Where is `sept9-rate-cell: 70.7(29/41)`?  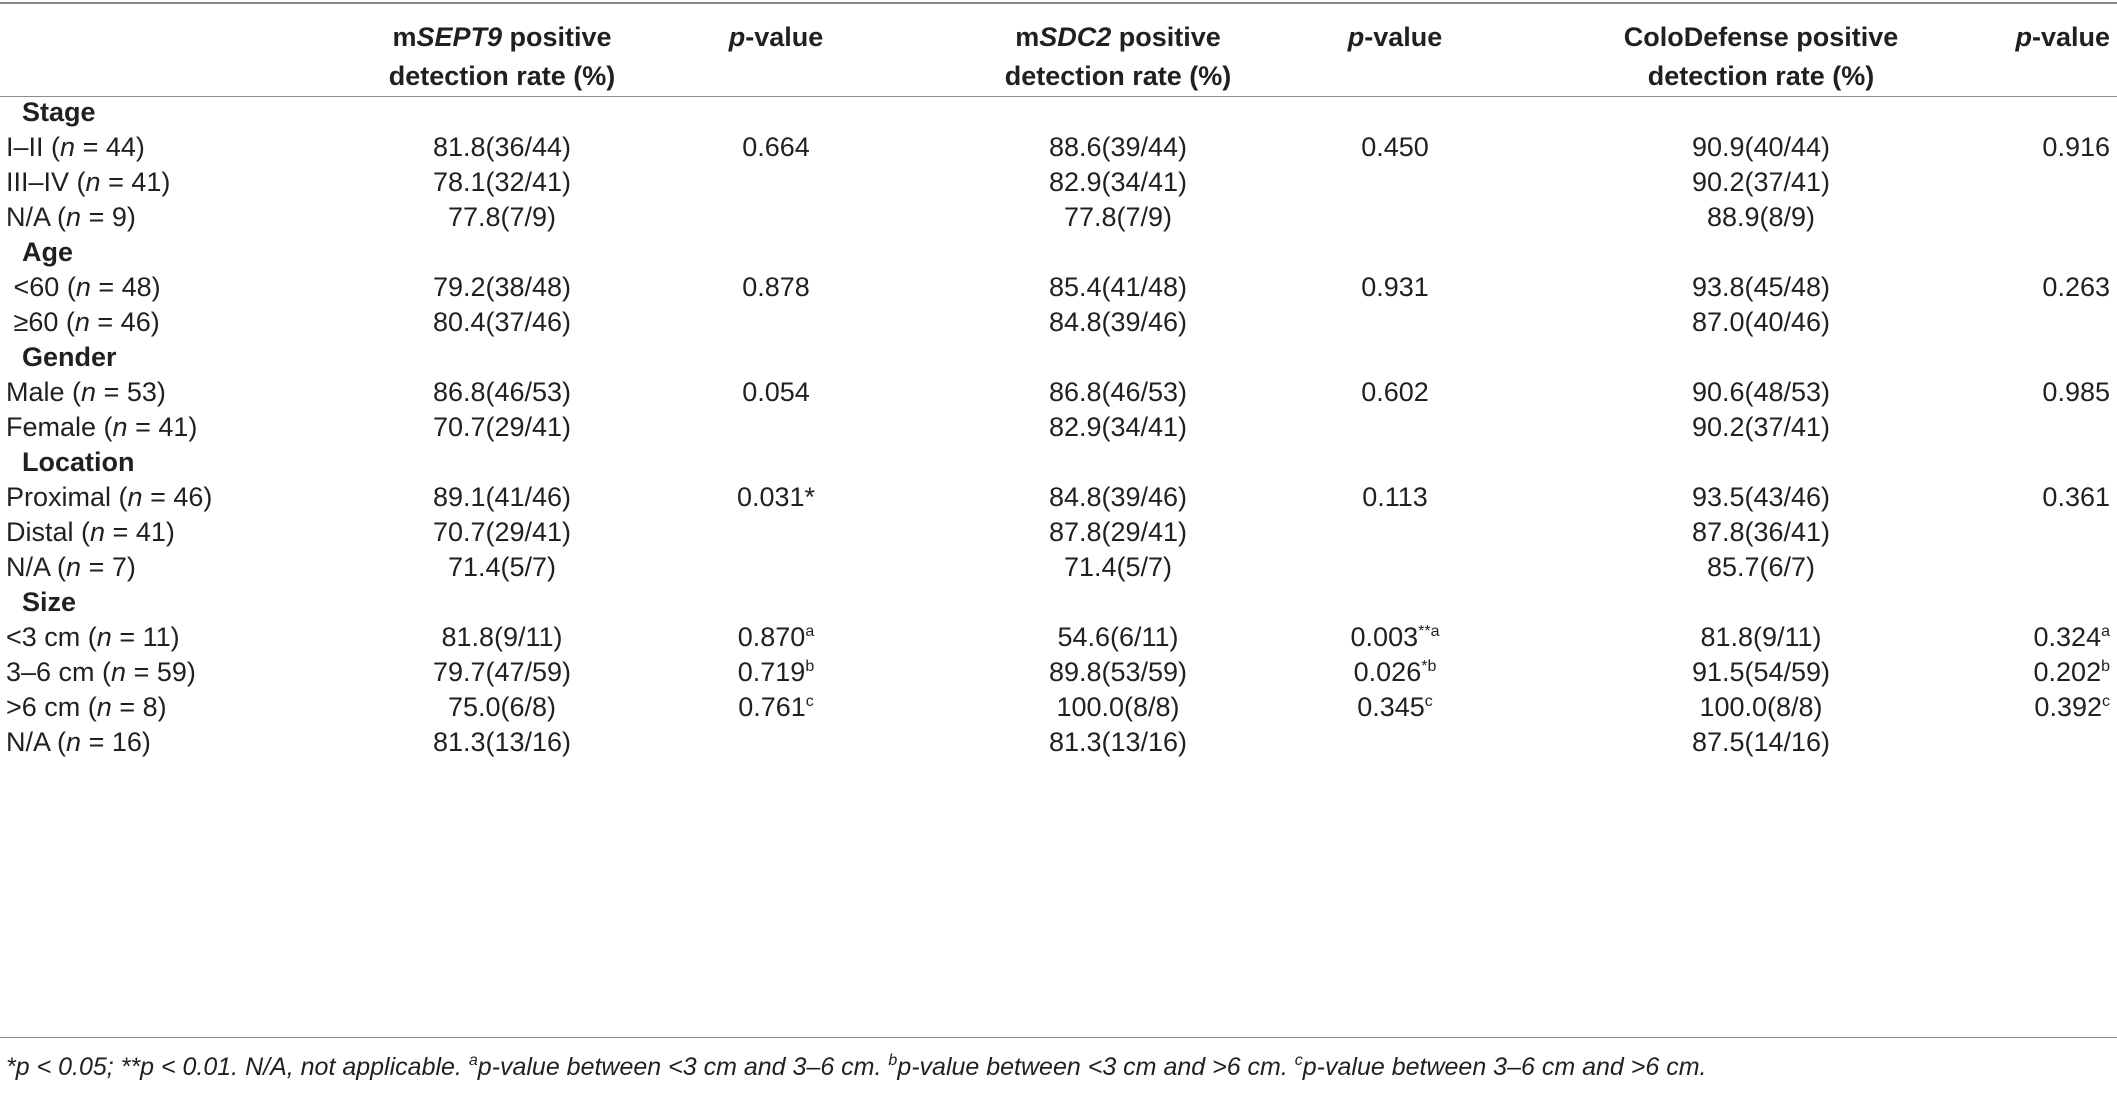 sept9-rate-cell: 70.7(29/41) is located at coordinates (502, 532).